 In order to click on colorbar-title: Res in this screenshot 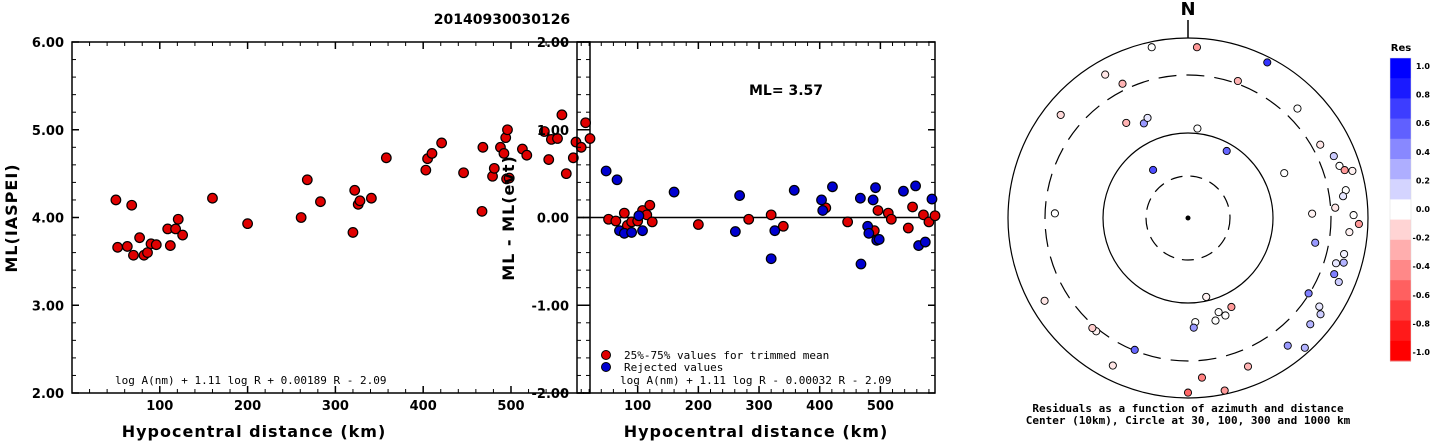, I will do `click(1401, 48)`.